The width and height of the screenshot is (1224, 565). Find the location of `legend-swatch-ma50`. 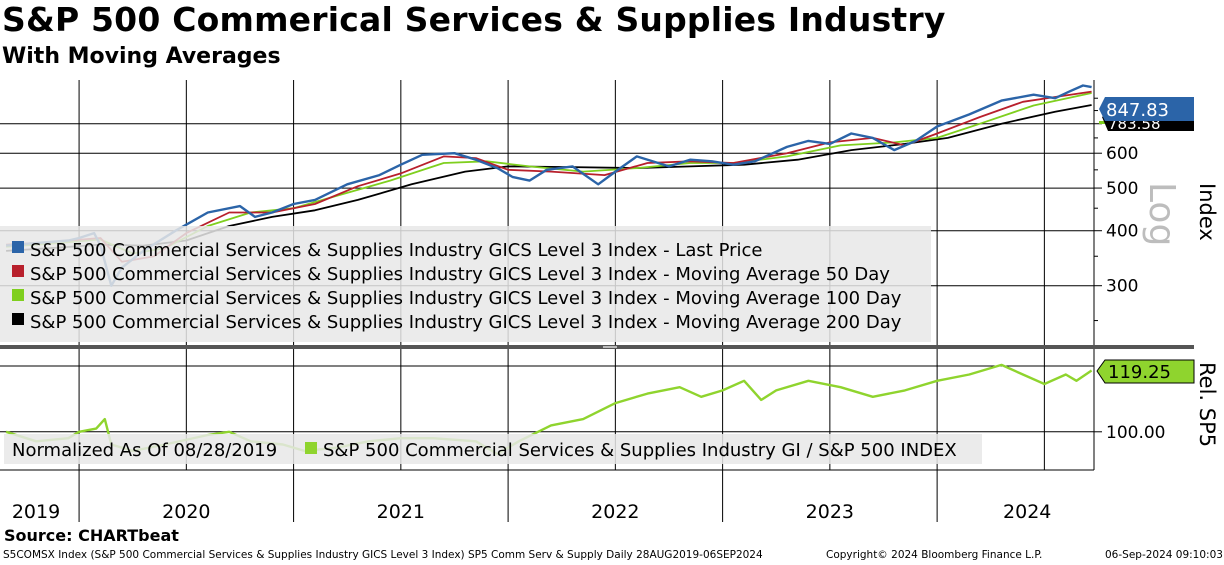

legend-swatch-ma50 is located at coordinates (18, 271).